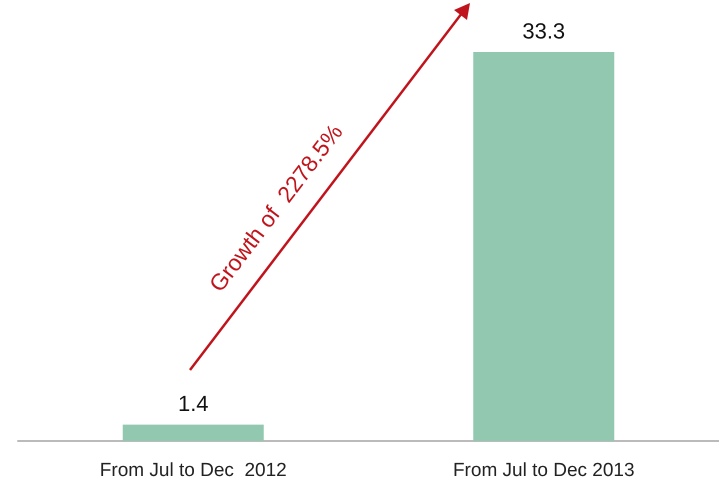 The image size is (719, 496). Describe the element at coordinates (544, 31) in the screenshot. I see `data-label: 33.3` at that location.